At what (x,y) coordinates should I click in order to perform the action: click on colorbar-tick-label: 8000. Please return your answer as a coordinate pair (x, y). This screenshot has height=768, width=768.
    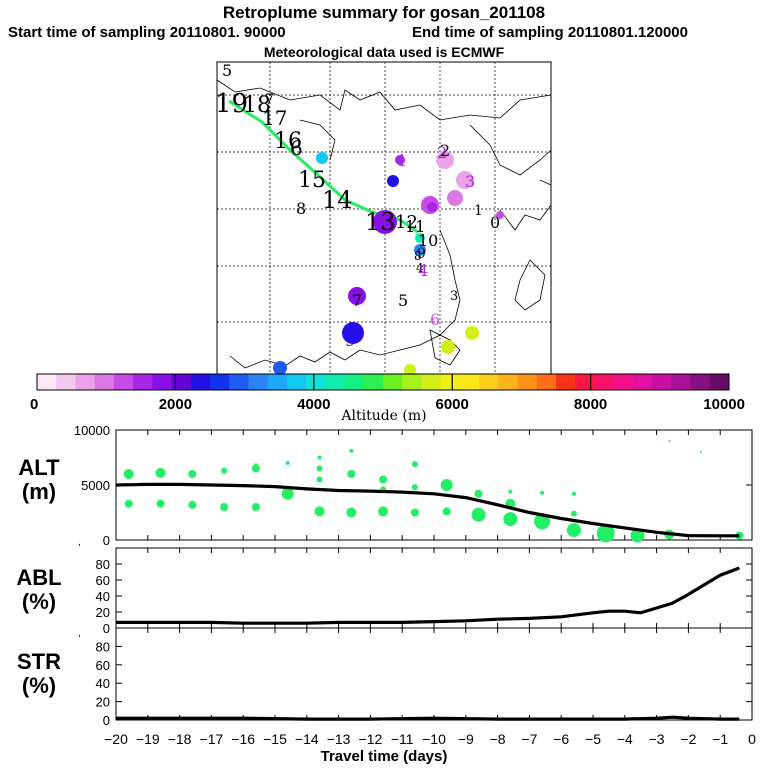
    Looking at the image, I should click on (590, 404).